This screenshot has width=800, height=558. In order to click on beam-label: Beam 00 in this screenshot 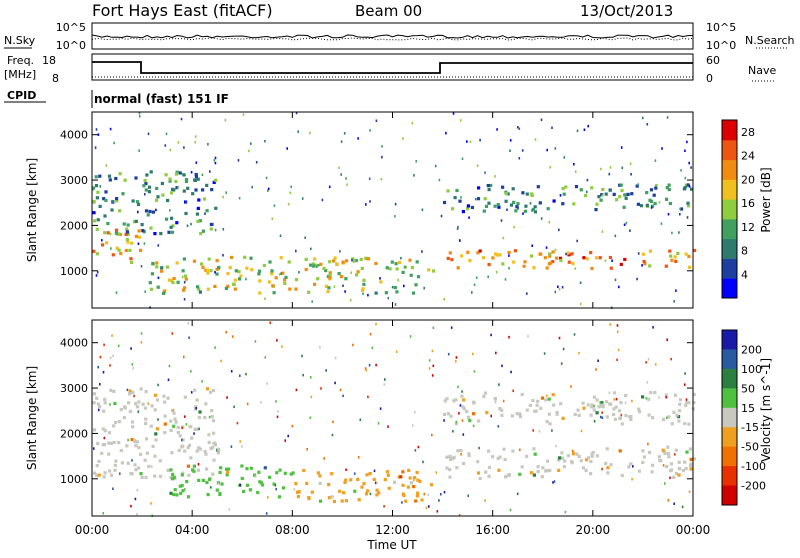, I will do `click(388, 11)`.